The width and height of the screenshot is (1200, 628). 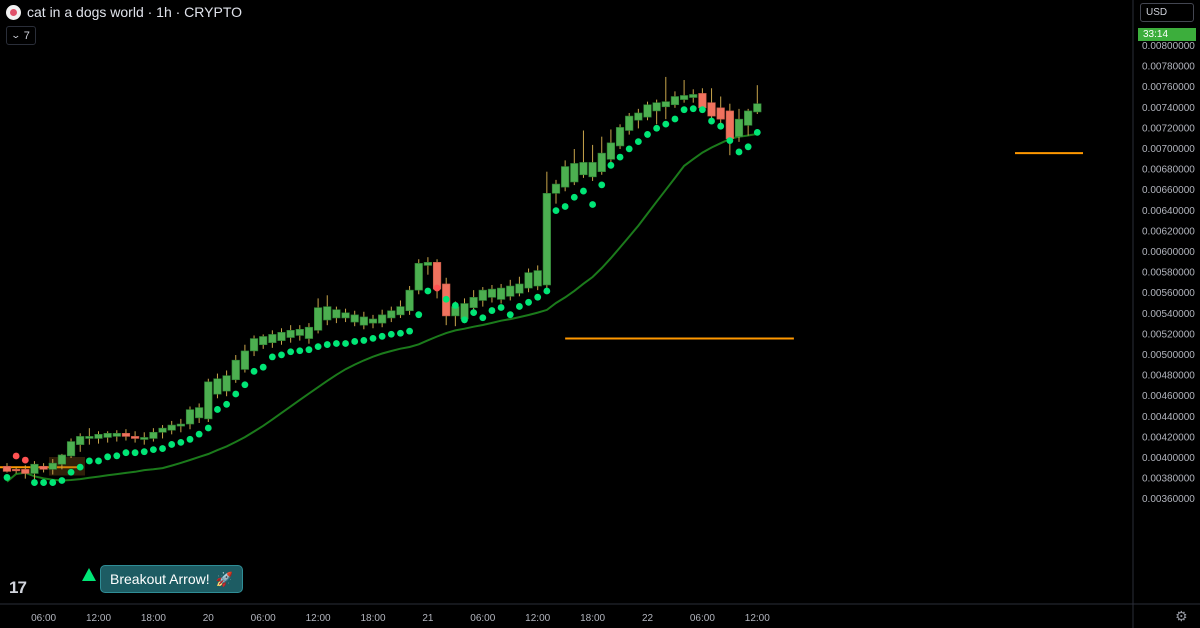 I want to click on y-tick-label: 0.00580000, so click(x=1168, y=273).